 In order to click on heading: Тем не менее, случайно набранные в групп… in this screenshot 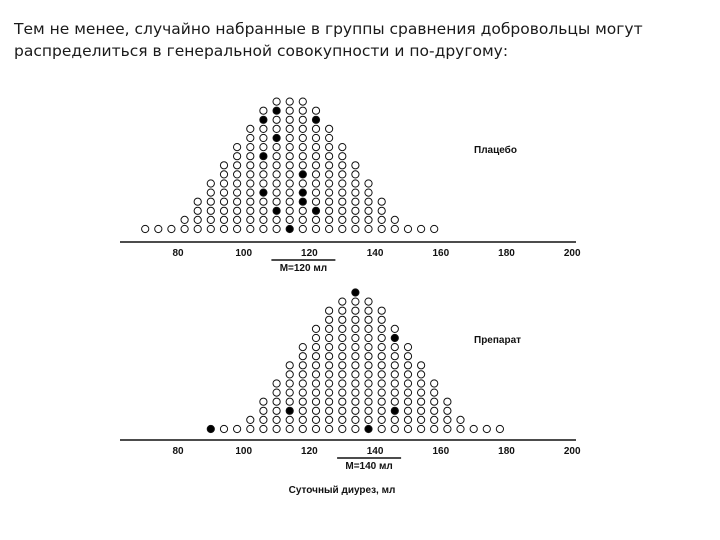, I will do `click(359, 40)`.